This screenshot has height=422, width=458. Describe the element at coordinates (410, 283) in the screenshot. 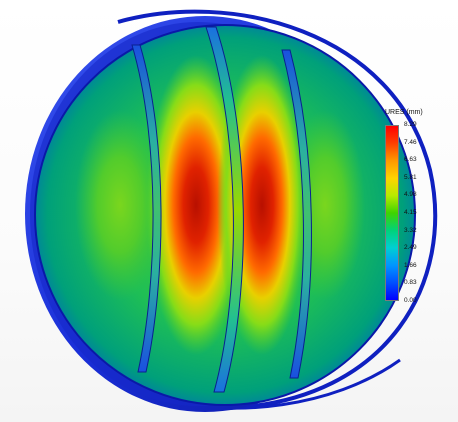

I see `legend-tick-label: 0.83` at that location.